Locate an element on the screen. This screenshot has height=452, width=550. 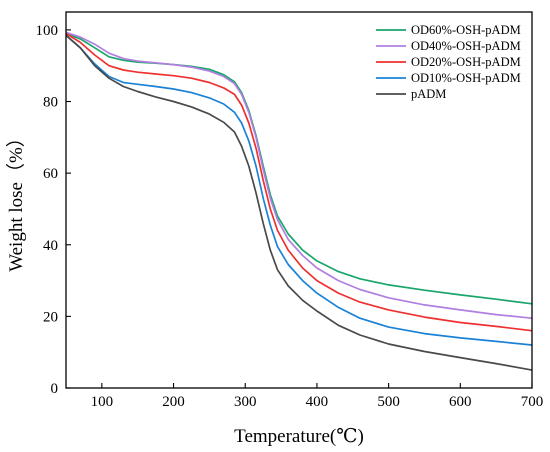
legend-label-3: OD20%-OSH-pADM is located at coordinates (466, 62).